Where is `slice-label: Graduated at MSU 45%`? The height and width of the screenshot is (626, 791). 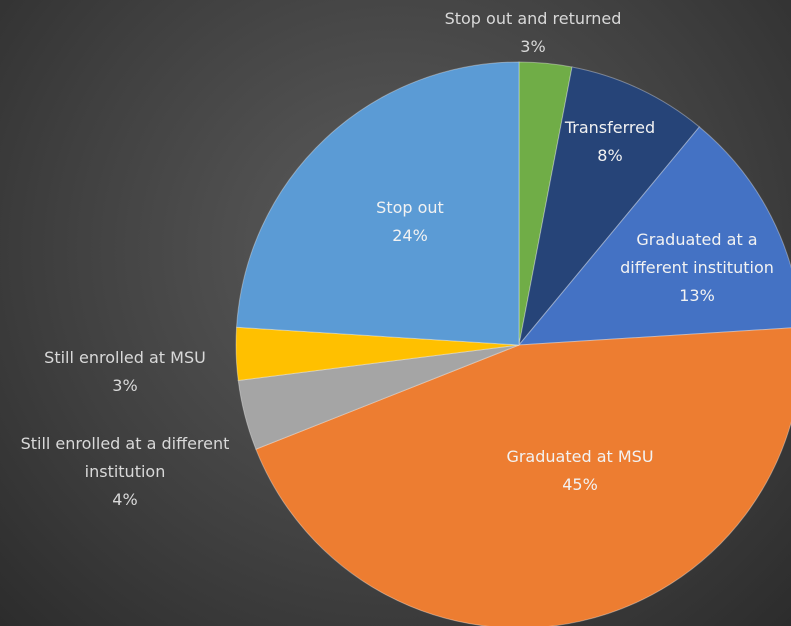
slice-label: Graduated at MSU 45% is located at coordinates (580, 471).